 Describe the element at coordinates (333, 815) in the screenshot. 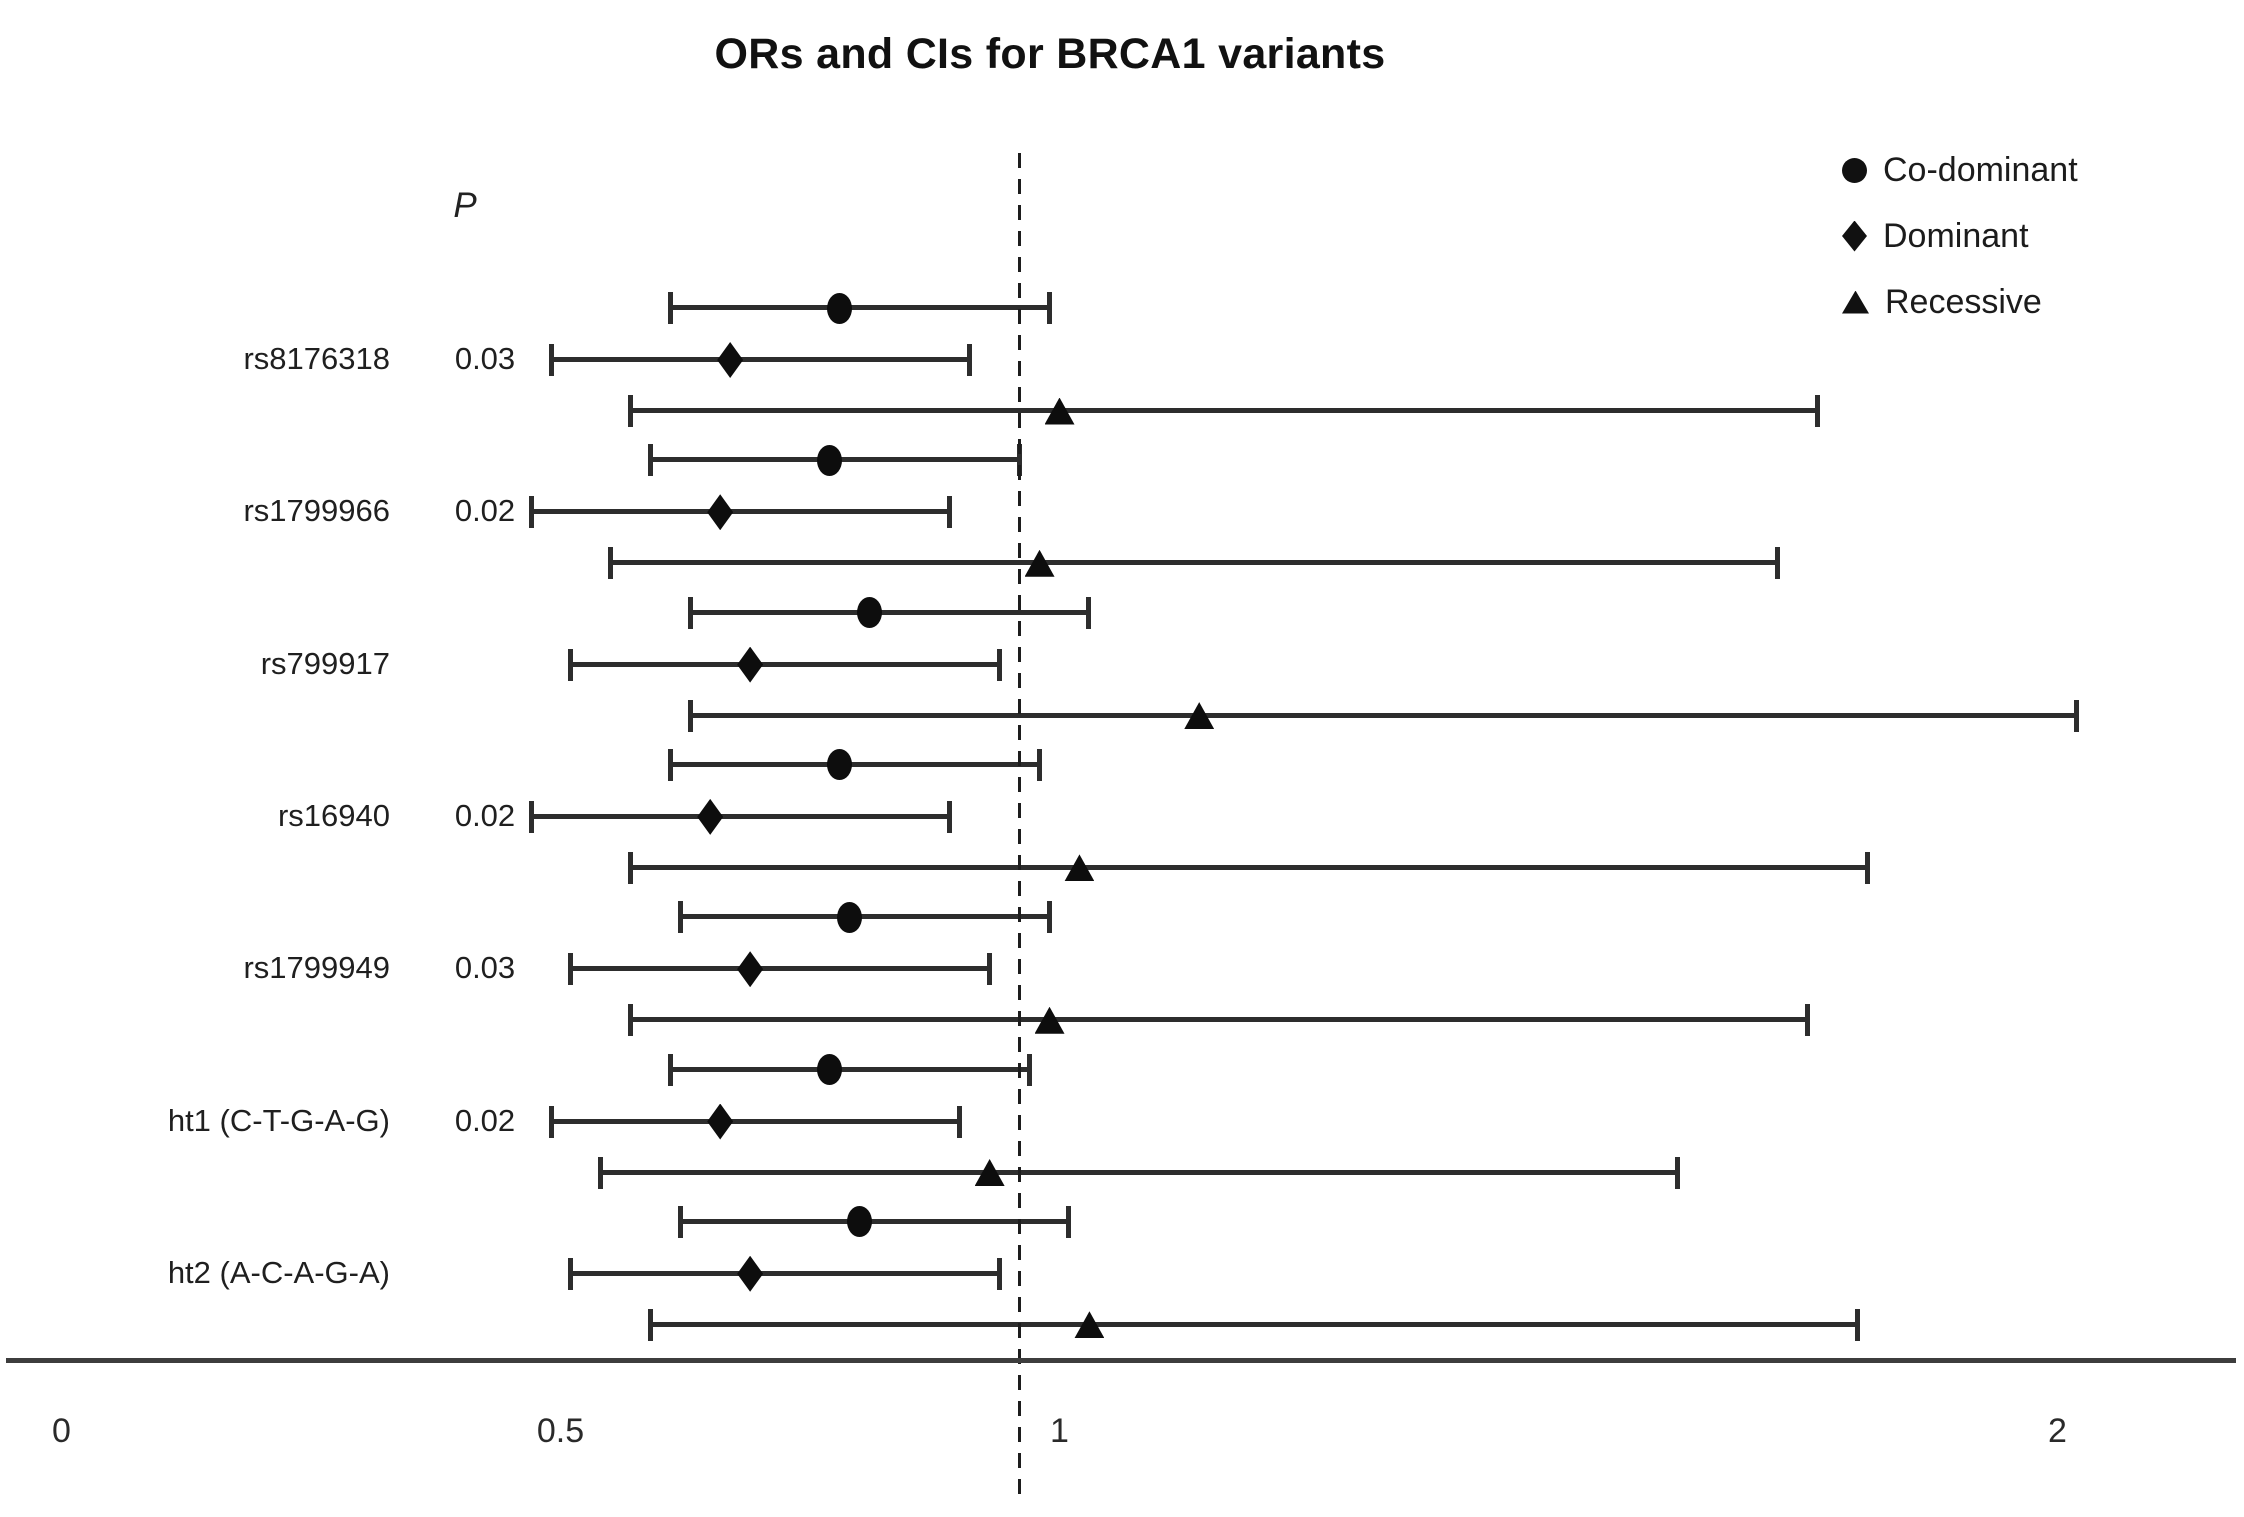

I see `variant-label: rs16940` at that location.